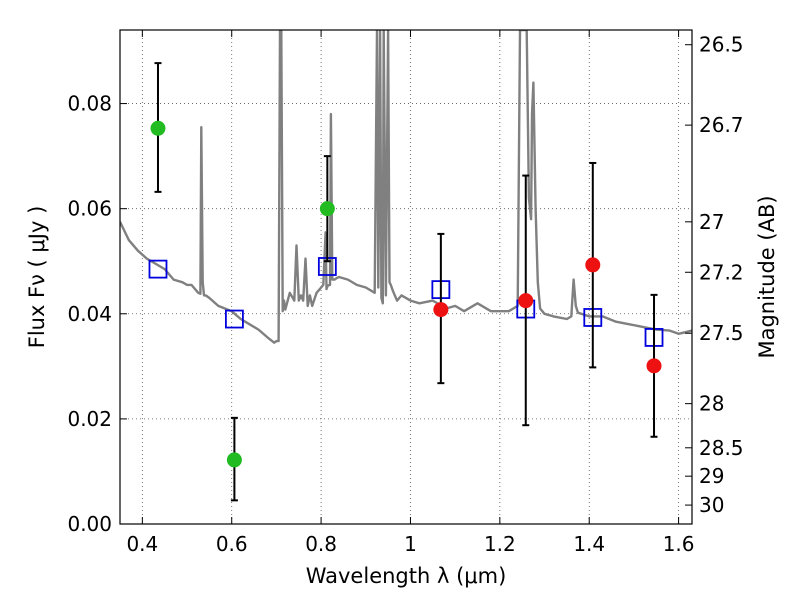 This screenshot has width=800, height=600. What do you see at coordinates (711, 505) in the screenshot?
I see `y2-tick-label: 30` at bounding box center [711, 505].